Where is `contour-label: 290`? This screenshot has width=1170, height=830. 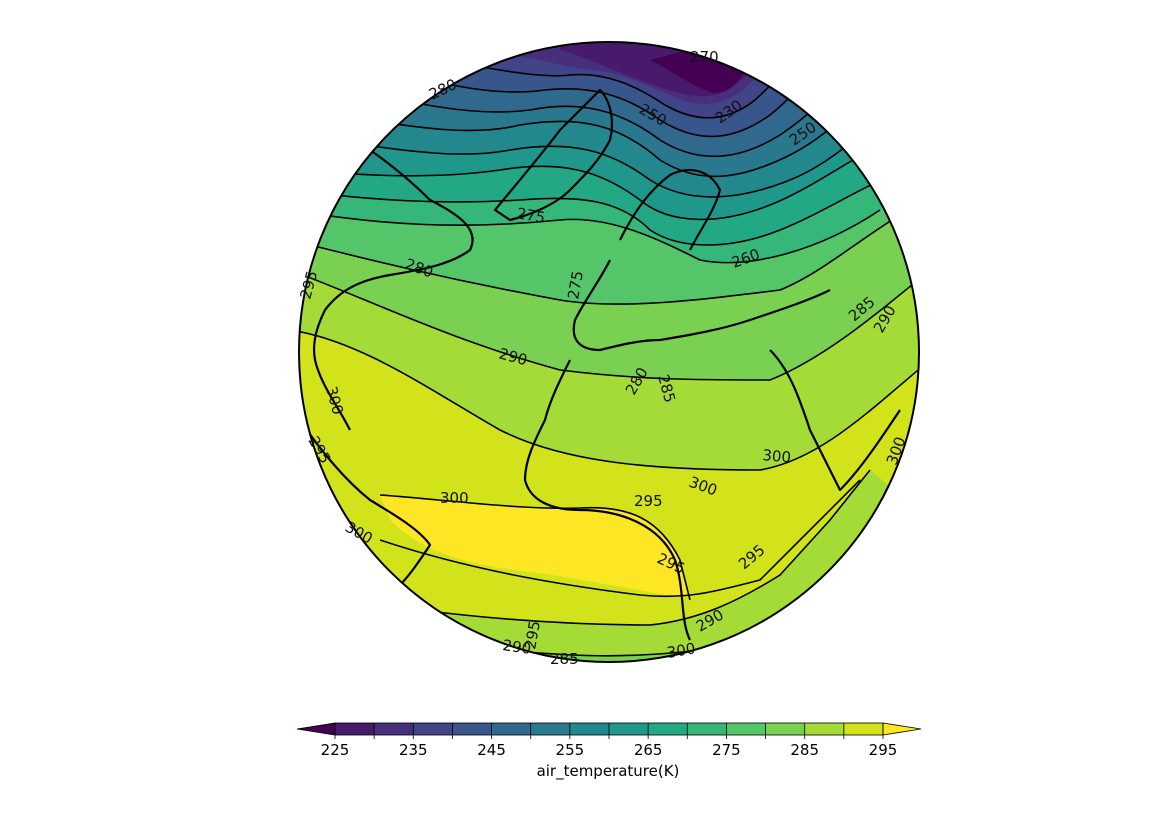 contour-label: 290 is located at coordinates (516, 647).